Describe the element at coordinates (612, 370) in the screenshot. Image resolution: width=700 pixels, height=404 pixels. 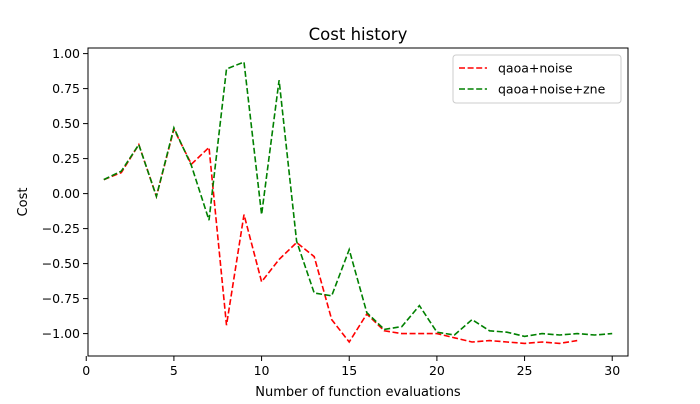
I see `x-tick-label: 30` at that location.